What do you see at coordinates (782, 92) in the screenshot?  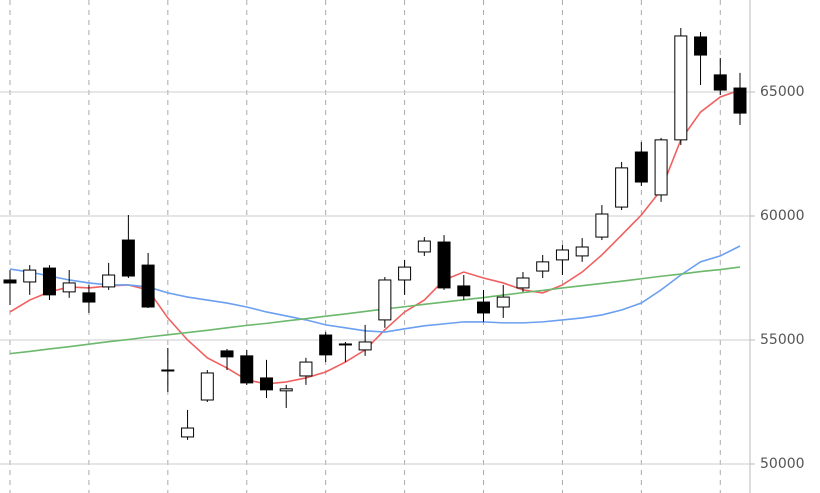 I see `y-tick-label: 65000` at bounding box center [782, 92].